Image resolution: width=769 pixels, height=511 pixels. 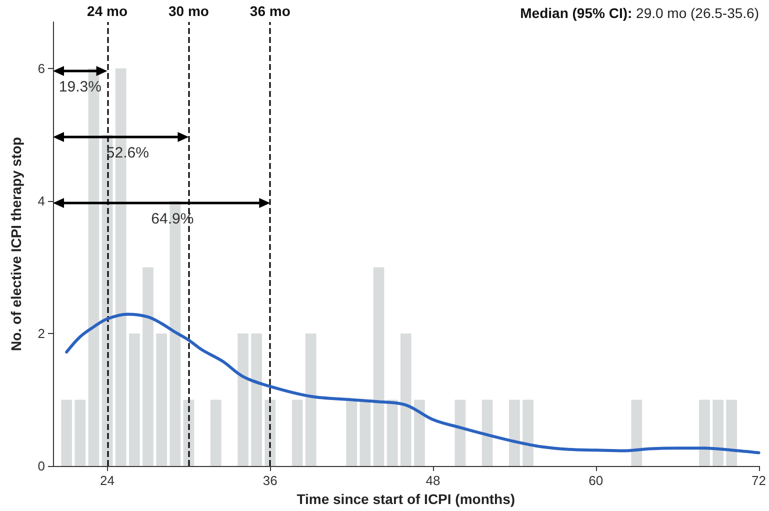 I want to click on x-tick-label: 36, so click(x=270, y=480).